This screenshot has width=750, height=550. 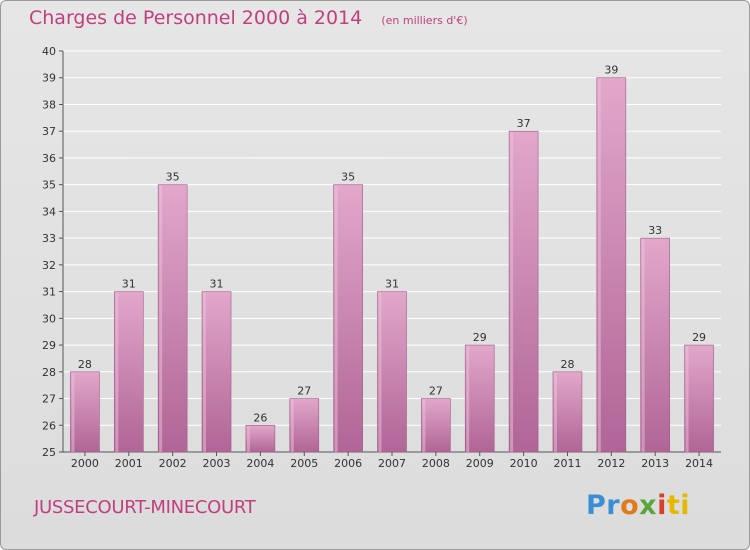 I want to click on y-tick-label: 39, so click(x=49, y=78).